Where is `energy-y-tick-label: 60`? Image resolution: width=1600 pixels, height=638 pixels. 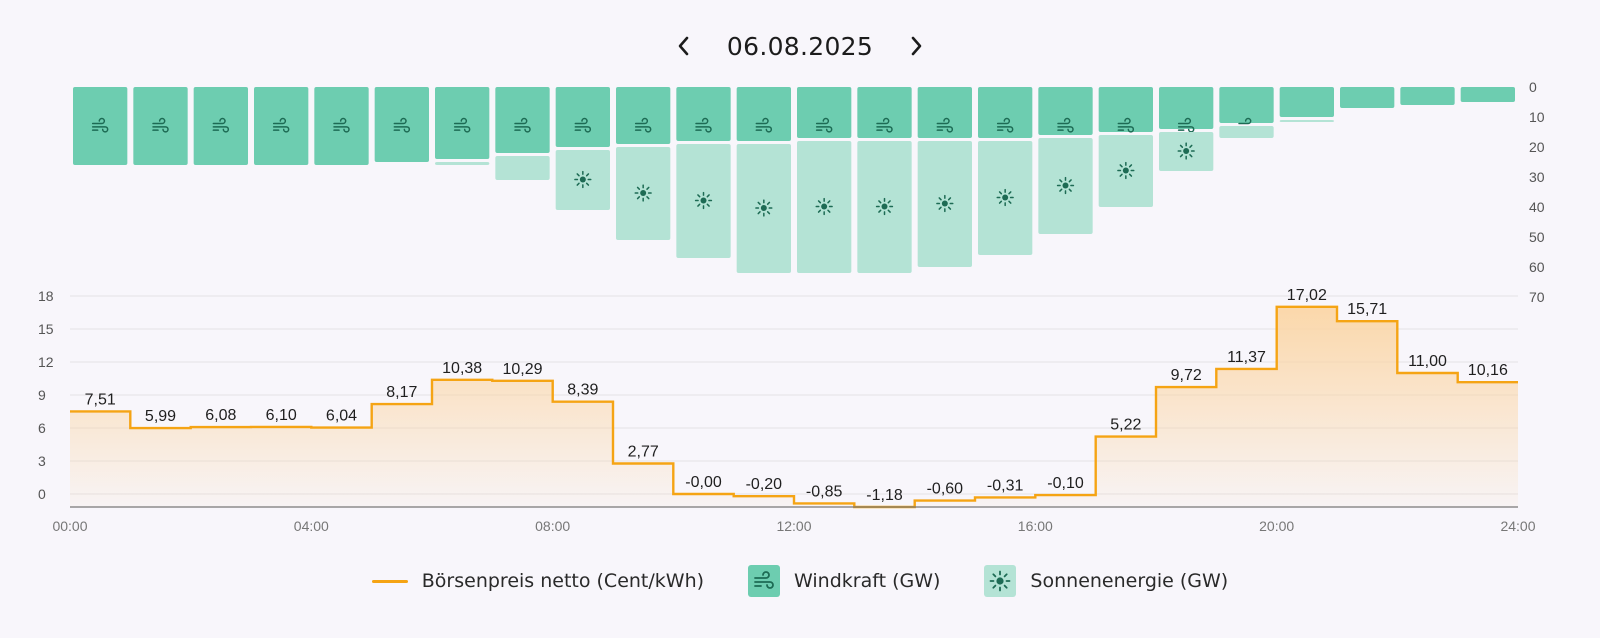
energy-y-tick-label: 60 is located at coordinates (1537, 267).